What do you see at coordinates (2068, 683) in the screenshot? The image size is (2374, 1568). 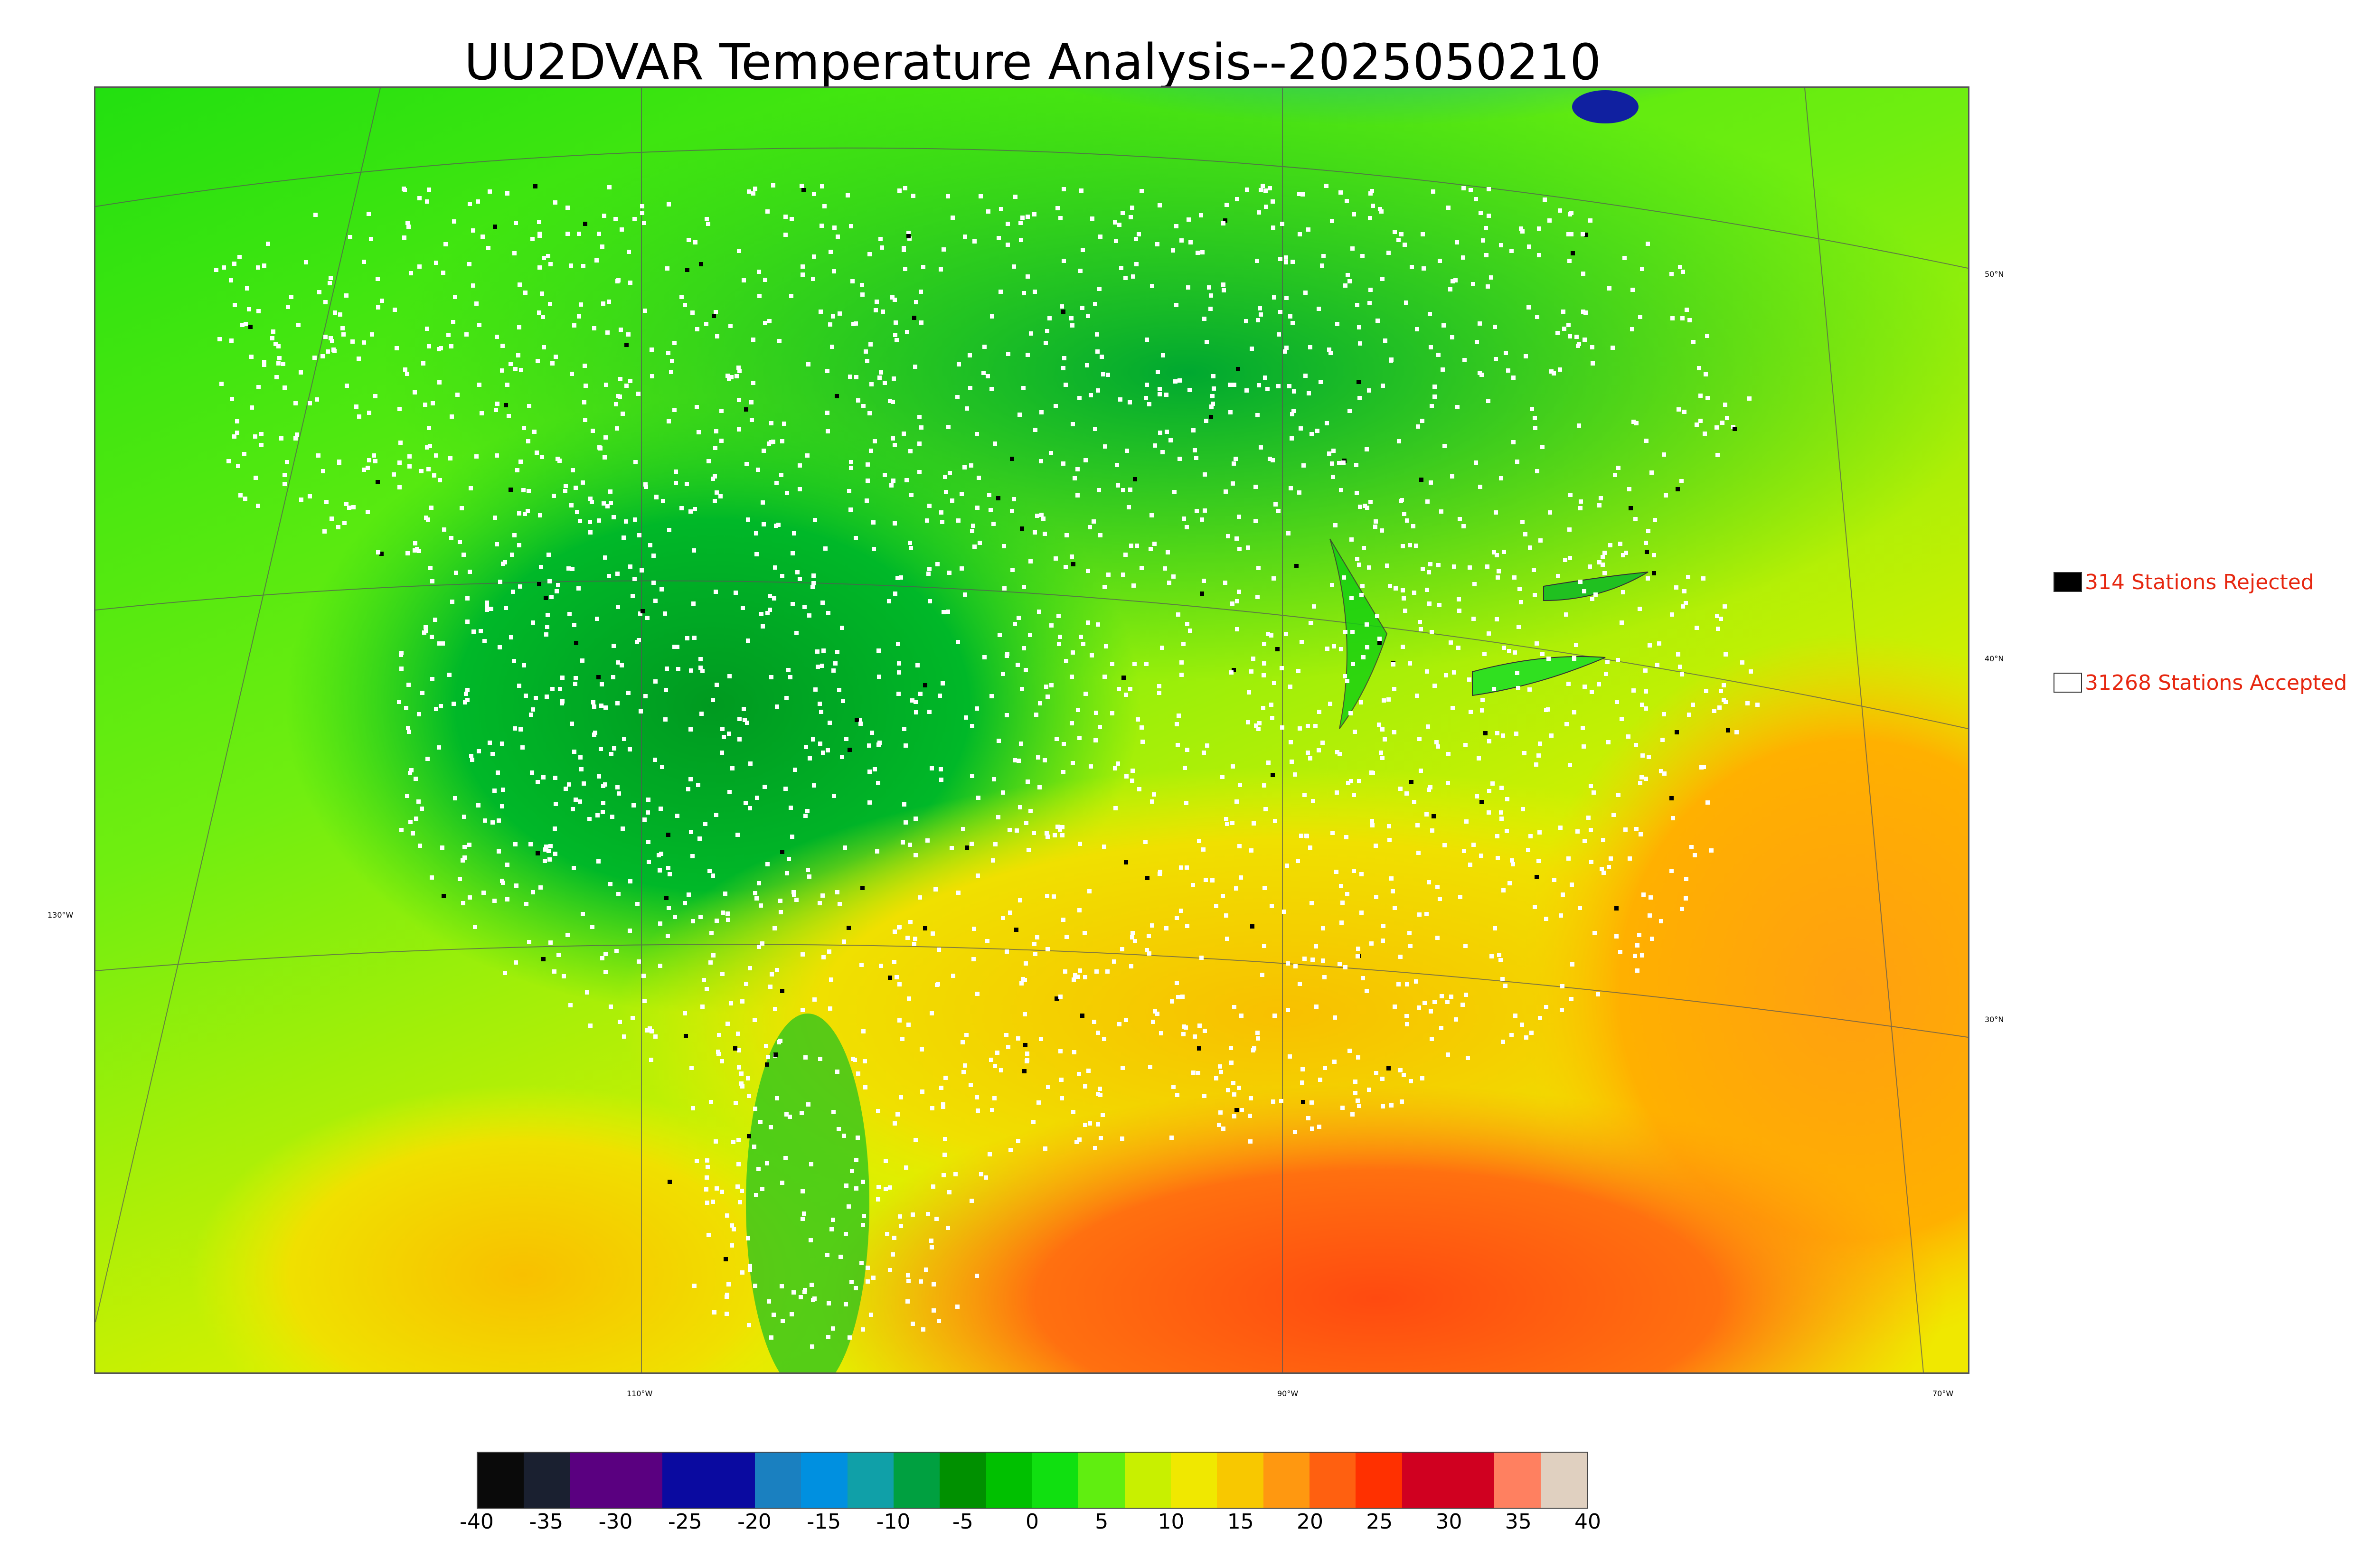 I see `accepted-swatch` at bounding box center [2068, 683].